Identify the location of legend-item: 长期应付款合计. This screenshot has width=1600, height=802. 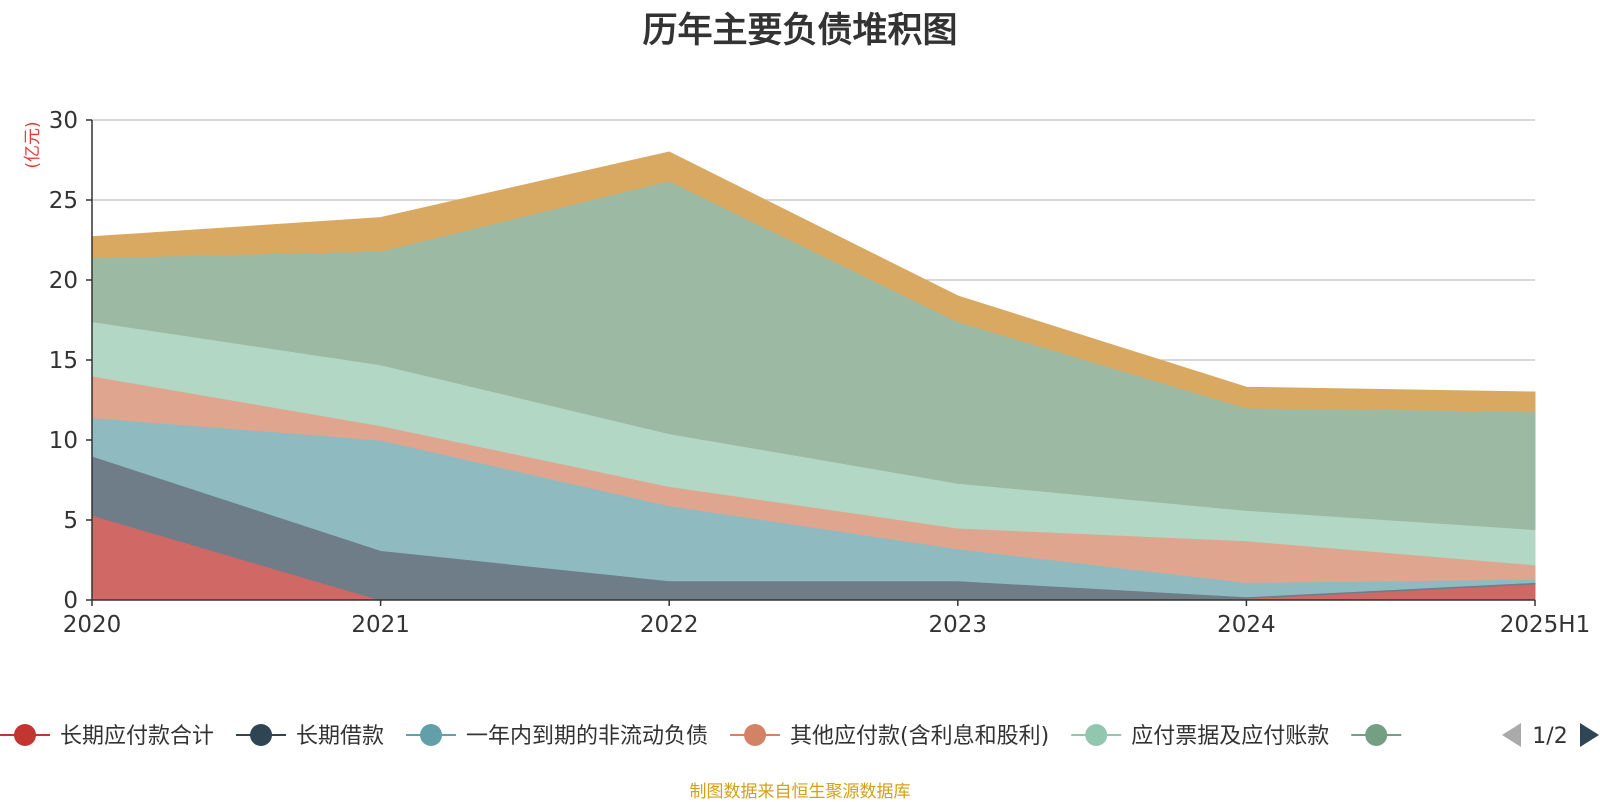
(107, 736).